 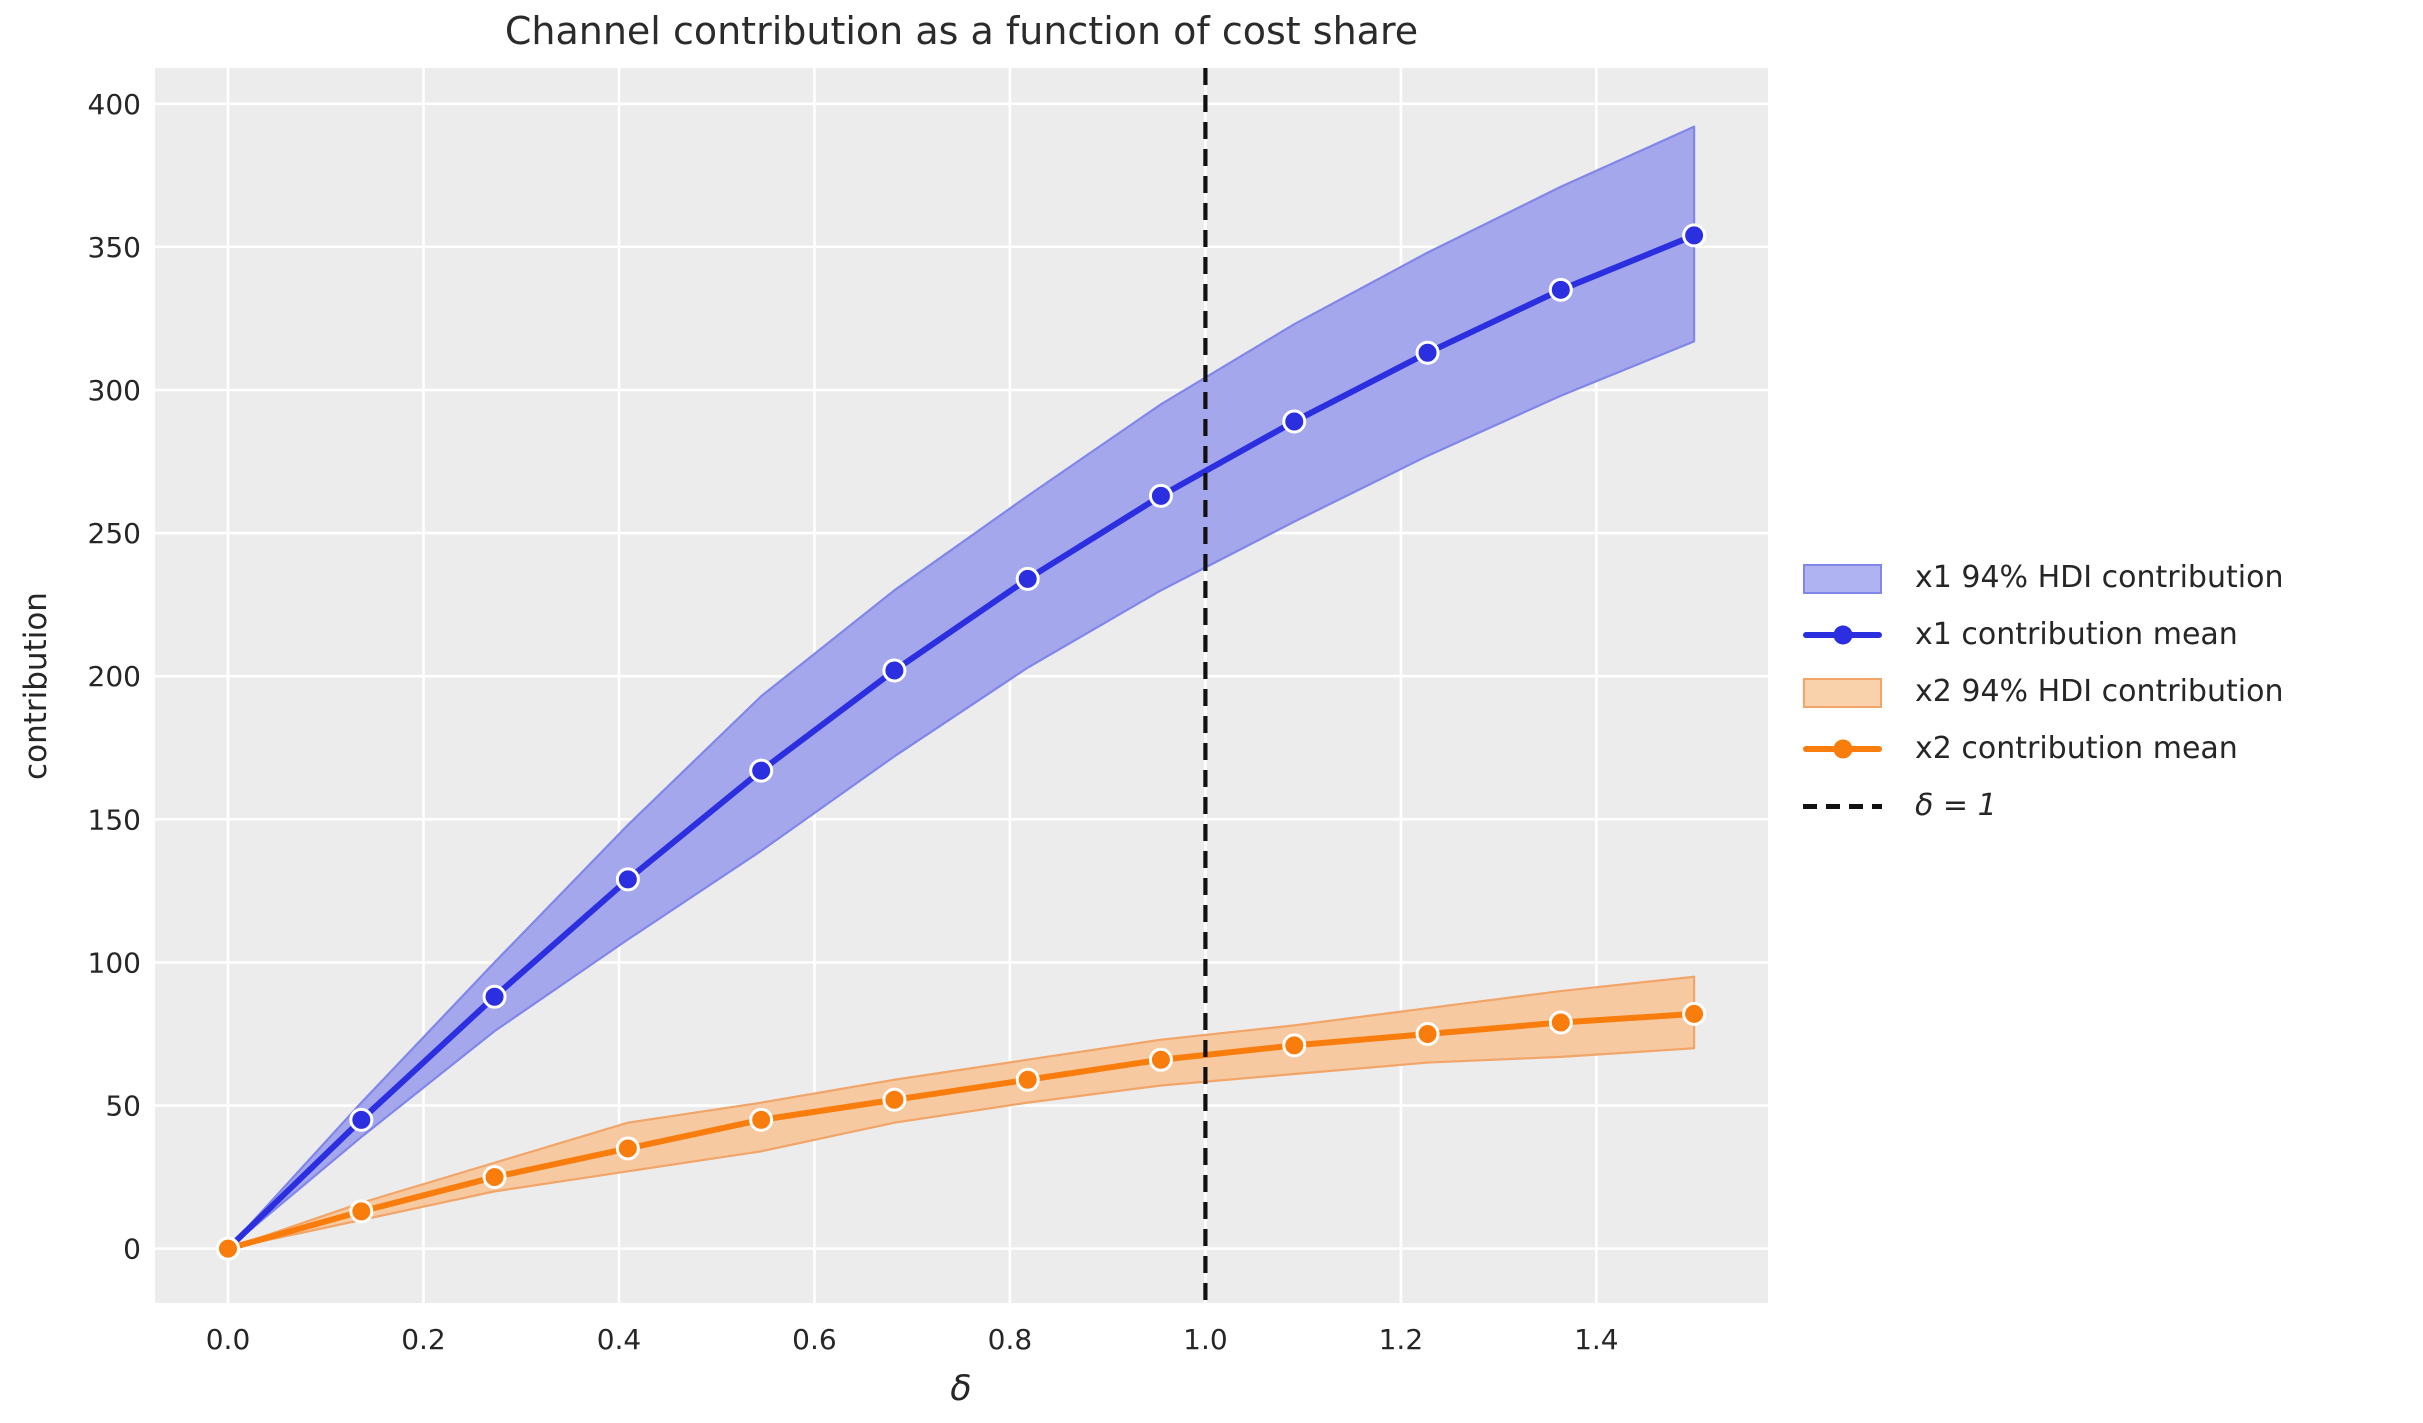 What do you see at coordinates (1205, 1339) in the screenshot?
I see `x-tick-label: 1.0` at bounding box center [1205, 1339].